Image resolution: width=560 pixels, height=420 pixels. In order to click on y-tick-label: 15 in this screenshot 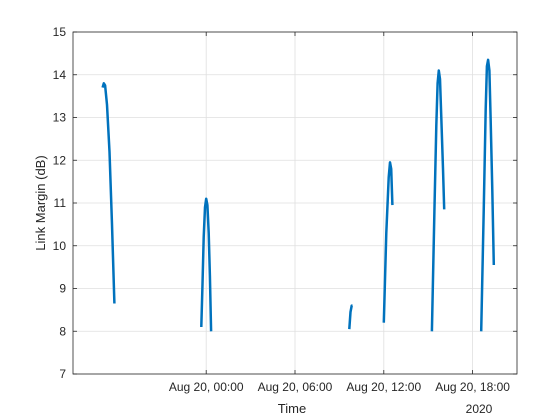, I will do `click(60, 32)`.